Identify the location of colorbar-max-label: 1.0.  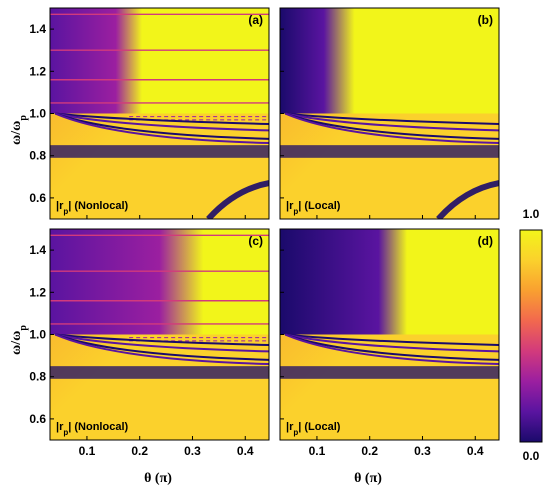
(531, 214).